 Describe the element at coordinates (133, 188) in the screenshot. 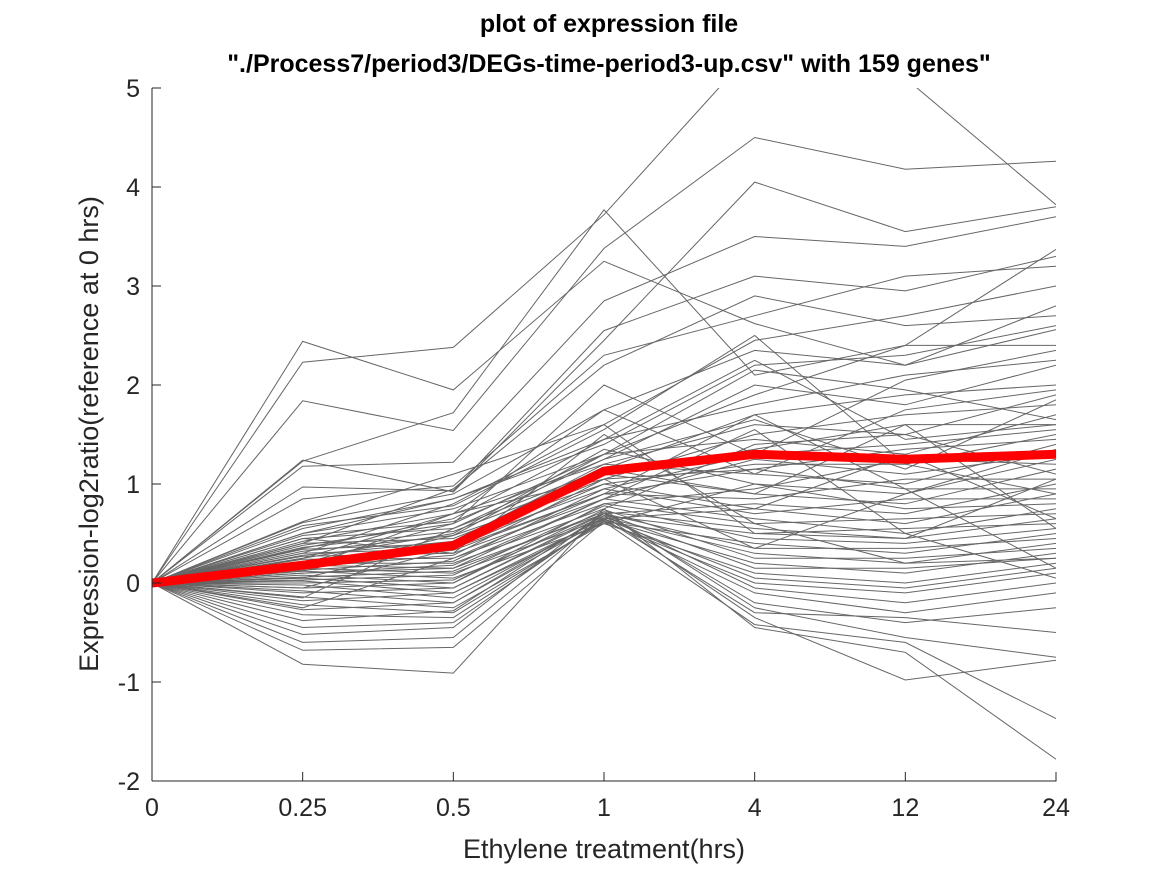

I see `y-tick-label: 4` at that location.